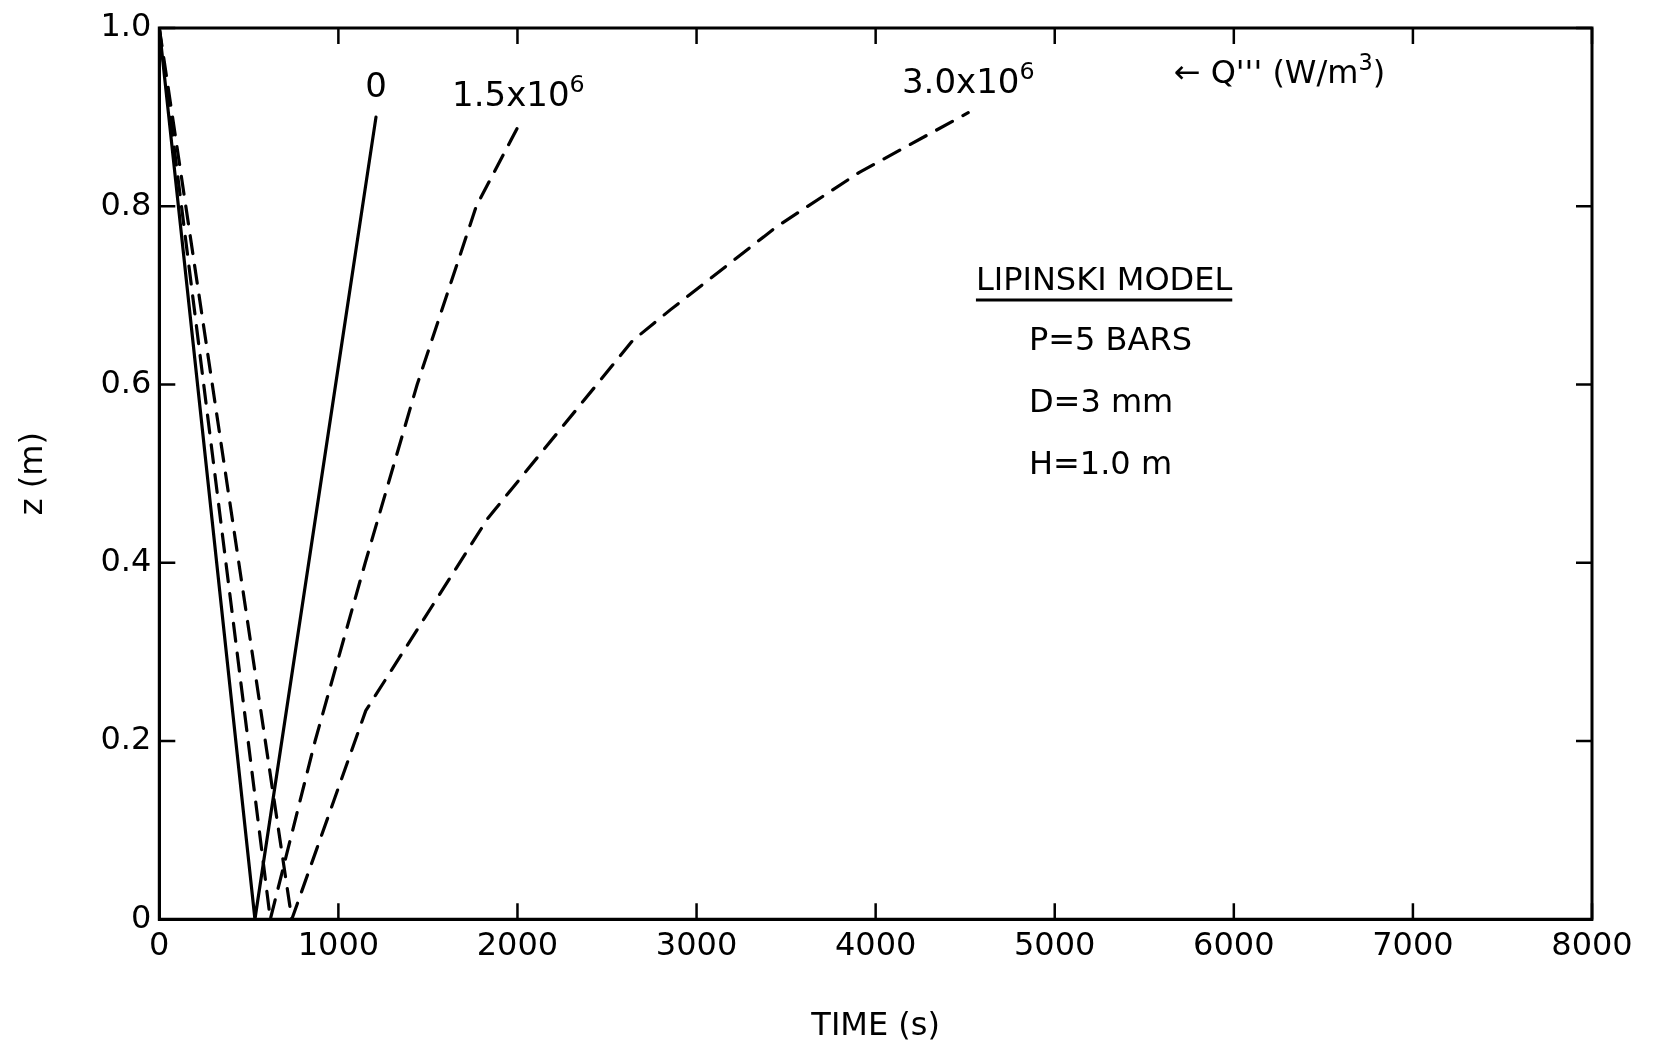 Image resolution: width=1658 pixels, height=1060 pixels. I want to click on annotation: 0, so click(376, 85).